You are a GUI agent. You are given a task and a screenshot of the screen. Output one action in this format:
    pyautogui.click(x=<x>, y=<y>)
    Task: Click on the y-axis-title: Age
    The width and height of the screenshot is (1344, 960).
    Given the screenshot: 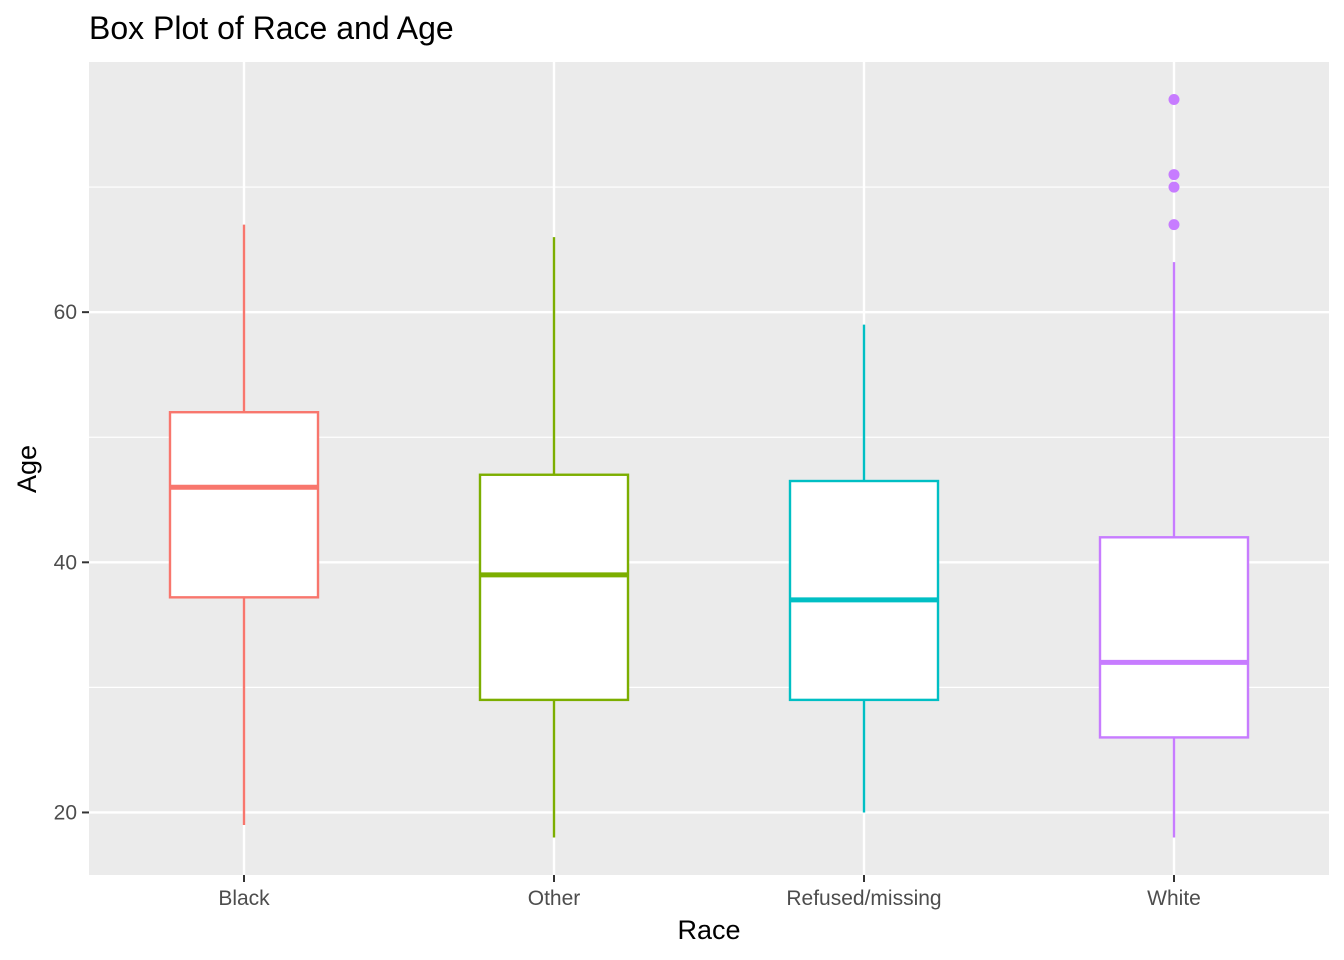 What is the action you would take?
    pyautogui.click(x=27, y=469)
    